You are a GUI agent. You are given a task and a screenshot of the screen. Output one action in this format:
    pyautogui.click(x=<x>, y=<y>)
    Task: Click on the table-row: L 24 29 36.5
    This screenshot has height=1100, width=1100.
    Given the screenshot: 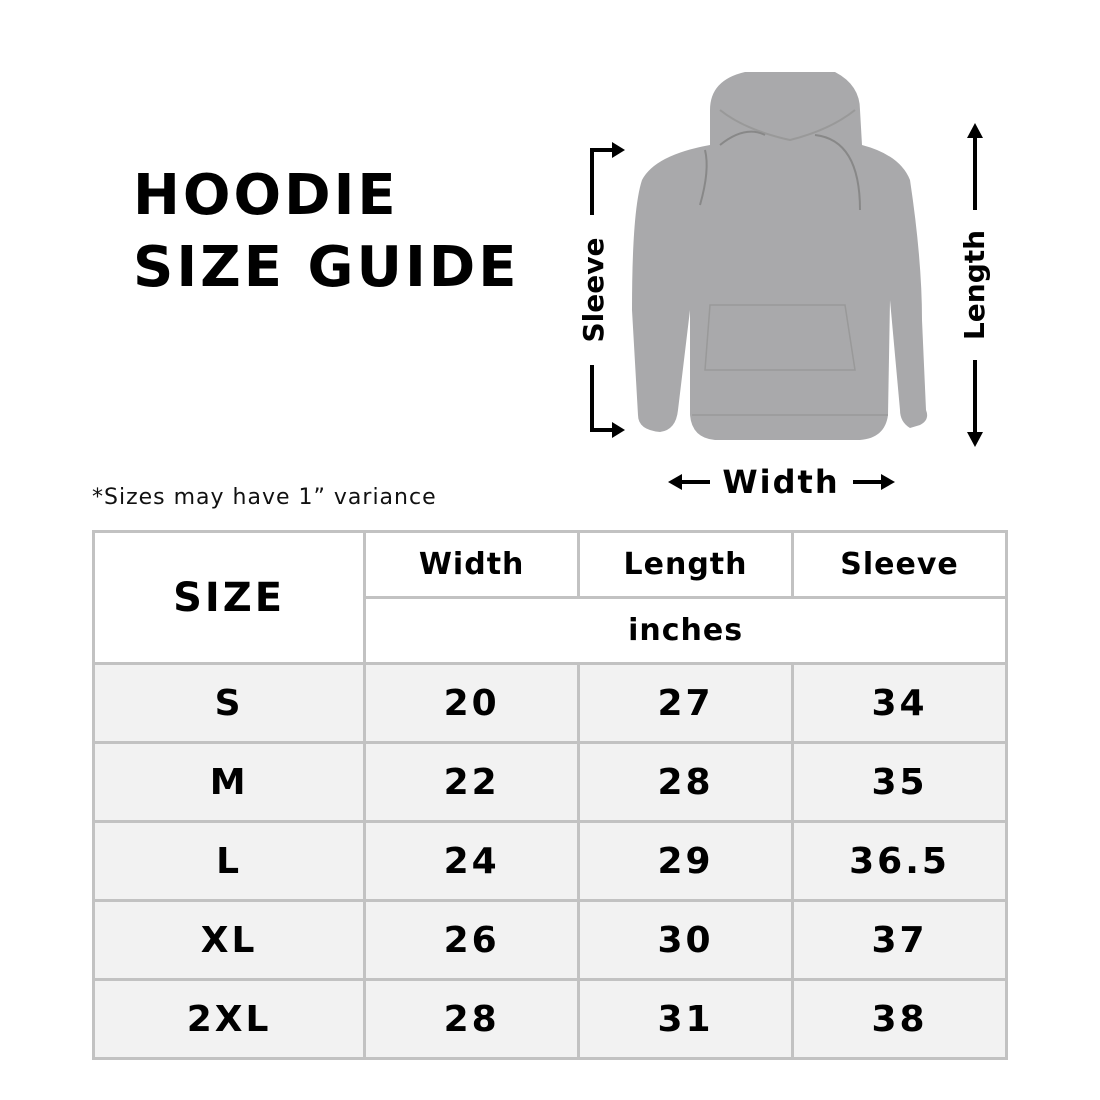 What is the action you would take?
    pyautogui.click(x=549, y=861)
    